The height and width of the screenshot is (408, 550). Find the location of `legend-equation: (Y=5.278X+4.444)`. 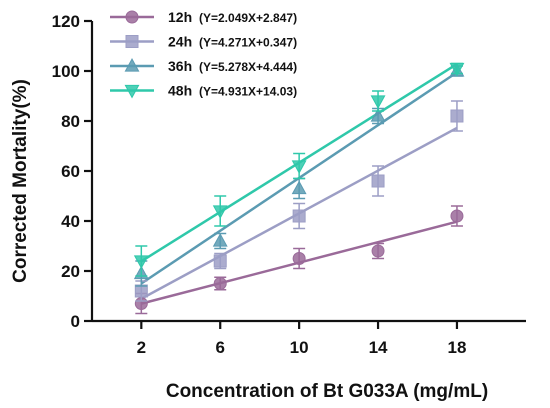

legend-equation: (Y=5.278X+4.444) is located at coordinates (248, 67).